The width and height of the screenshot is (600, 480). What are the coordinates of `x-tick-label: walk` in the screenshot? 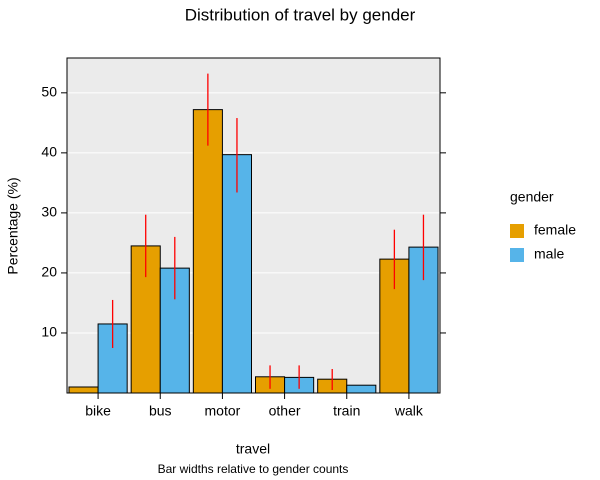 It's located at (409, 411).